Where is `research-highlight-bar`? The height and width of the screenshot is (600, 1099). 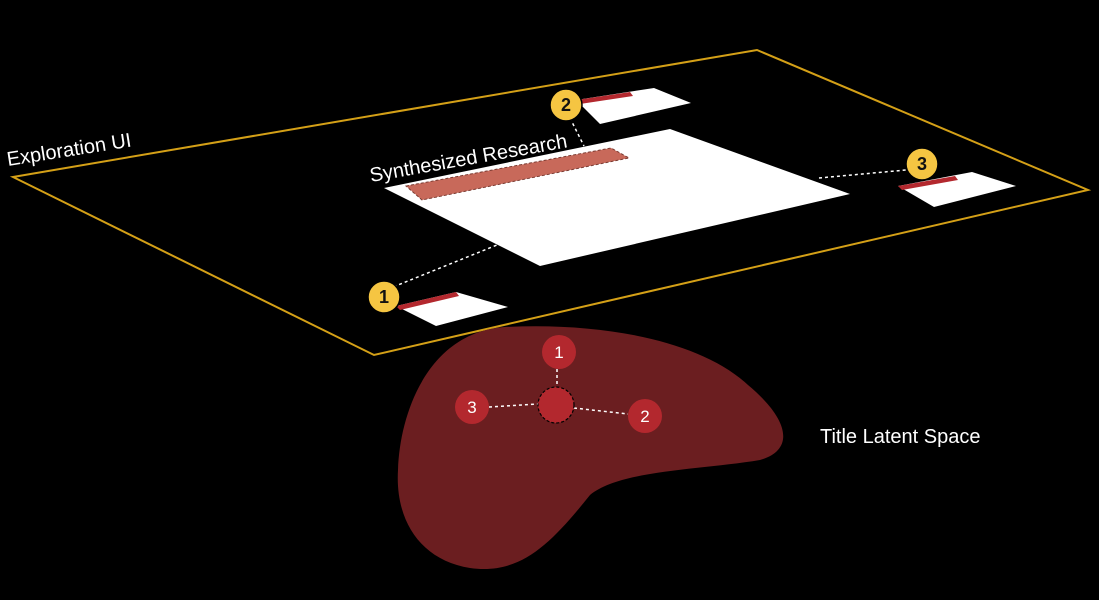 research-highlight-bar is located at coordinates (517, 174).